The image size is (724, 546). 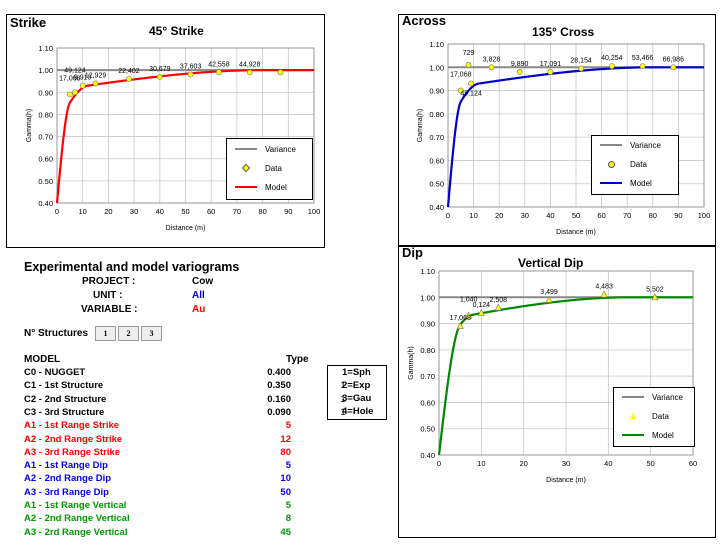 I want to click on data-label: 66,986, so click(x=674, y=59).